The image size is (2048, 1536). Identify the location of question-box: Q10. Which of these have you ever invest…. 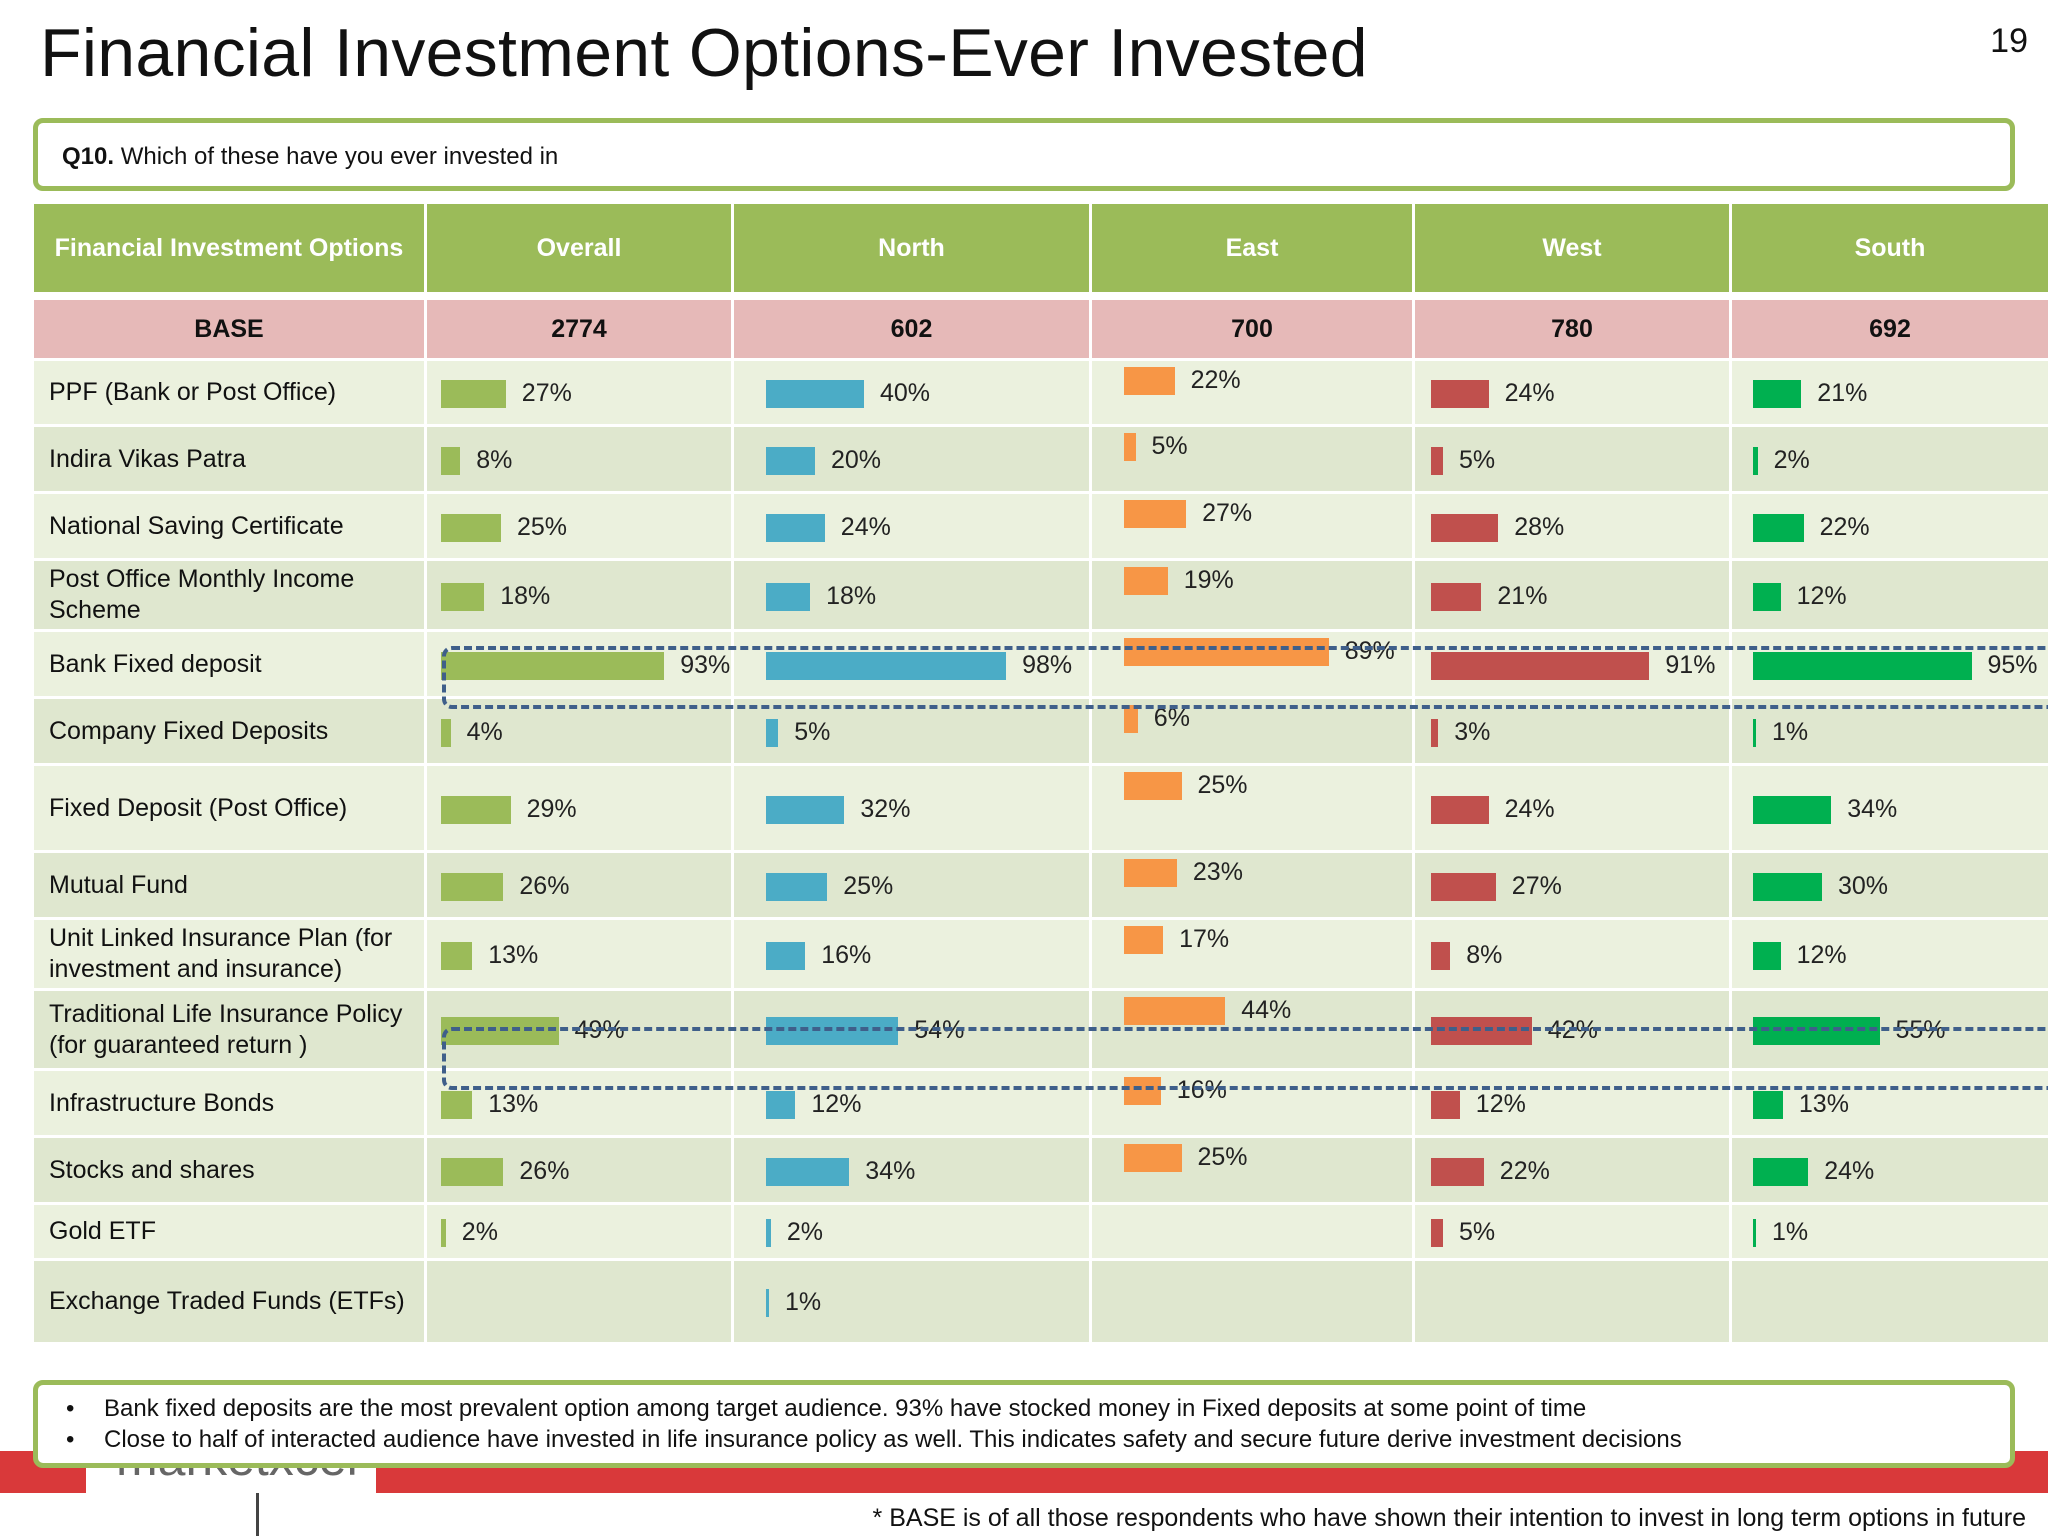
(1024, 154).